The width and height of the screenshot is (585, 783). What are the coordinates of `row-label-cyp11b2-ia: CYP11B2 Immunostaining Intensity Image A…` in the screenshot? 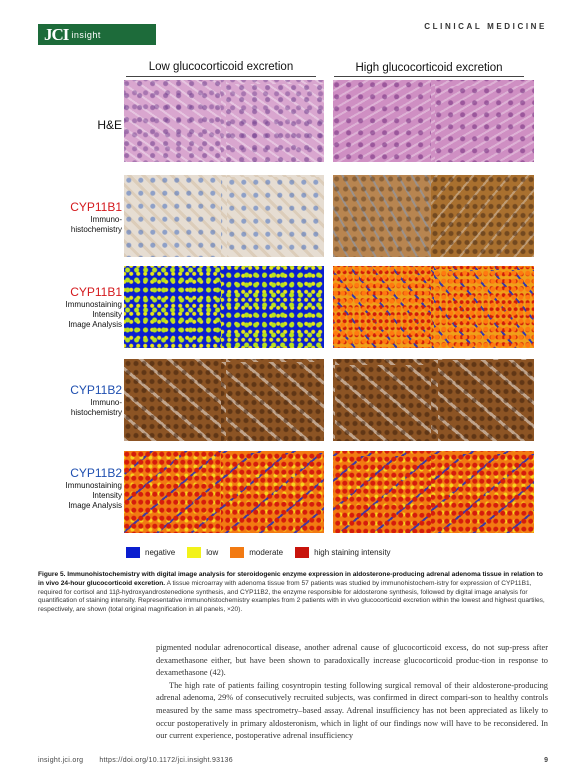 It's located at (81, 488).